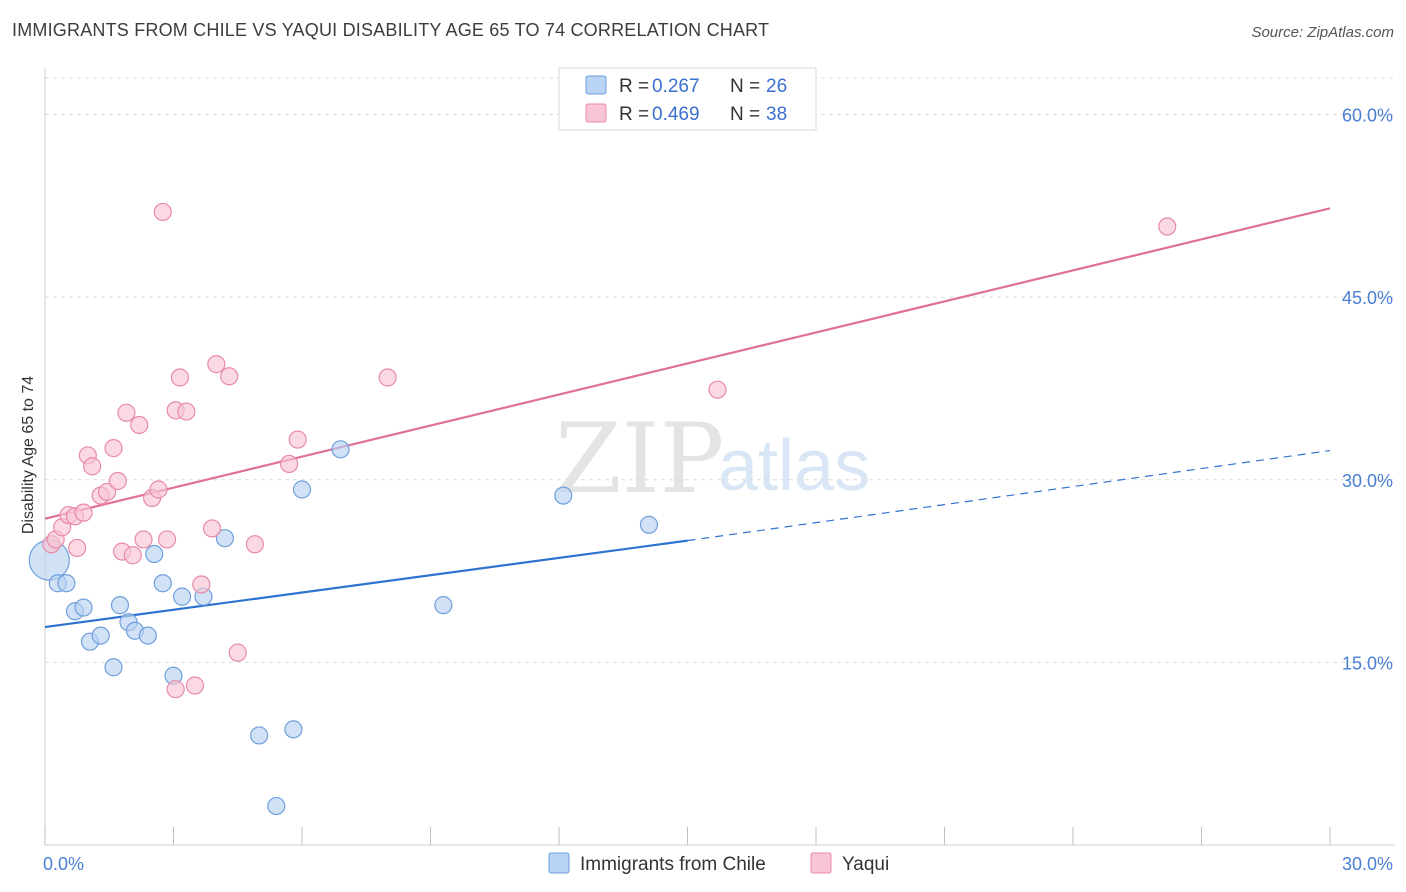 The image size is (1406, 892). What do you see at coordinates (634, 86) in the screenshot?
I see `stats-legend-r-label-chile: R =` at bounding box center [634, 86].